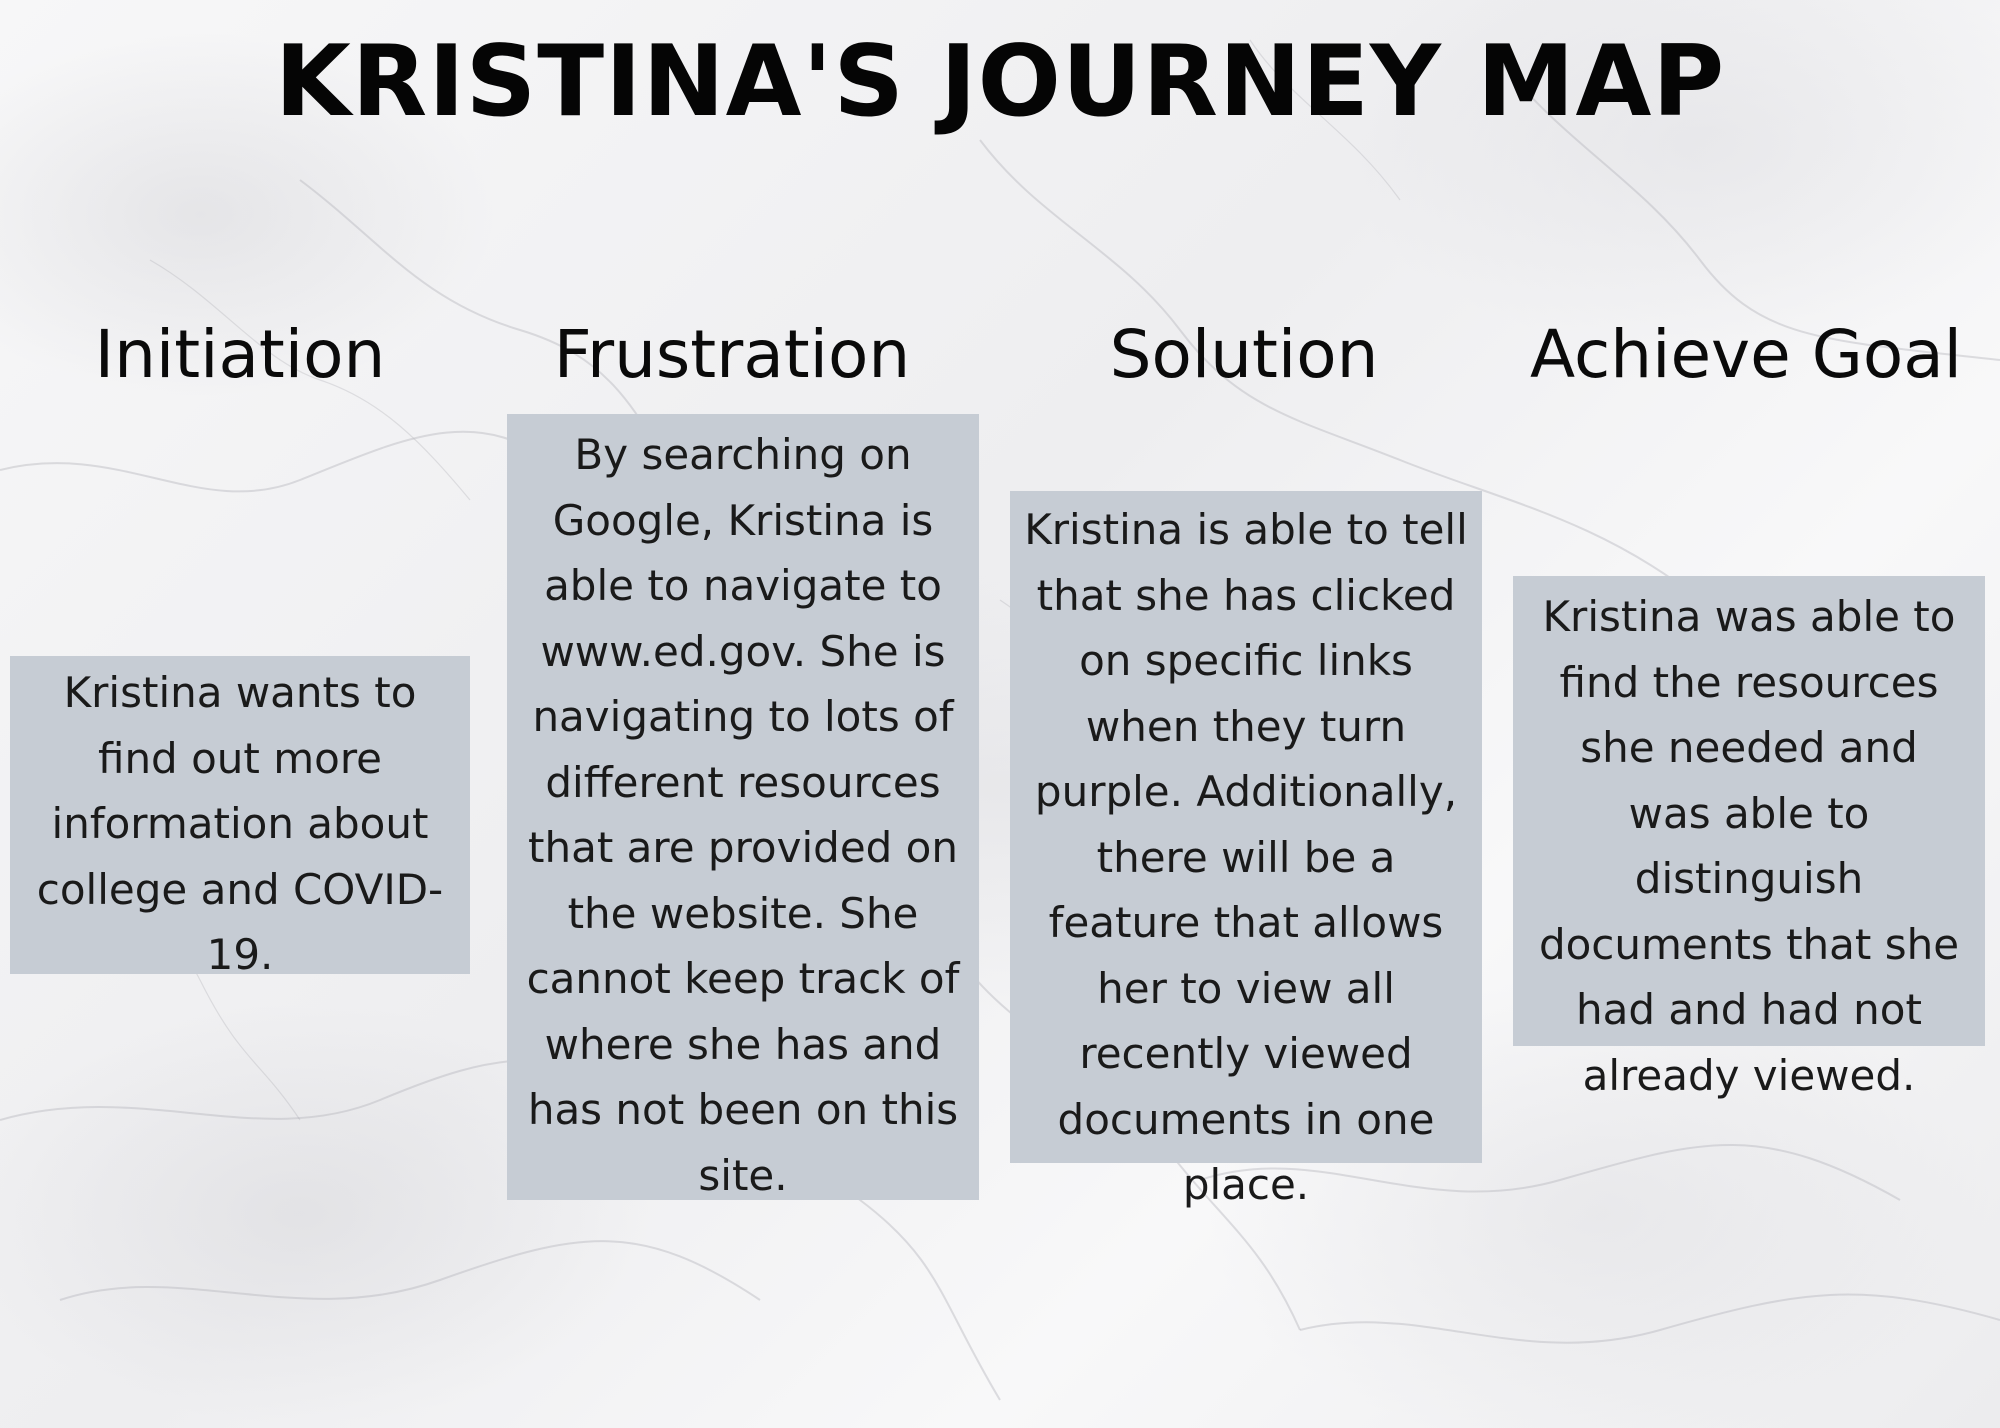 This screenshot has height=1428, width=2000. What do you see at coordinates (732, 354) in the screenshot?
I see `stage-heading-frustration: Frustration` at bounding box center [732, 354].